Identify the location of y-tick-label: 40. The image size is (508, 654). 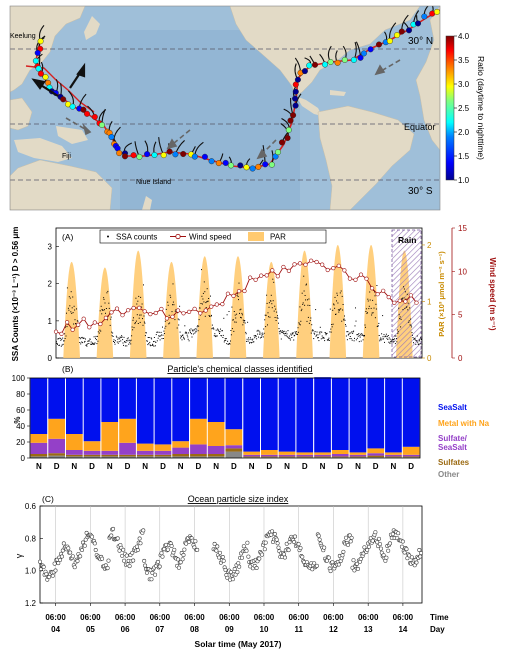
(20, 426).